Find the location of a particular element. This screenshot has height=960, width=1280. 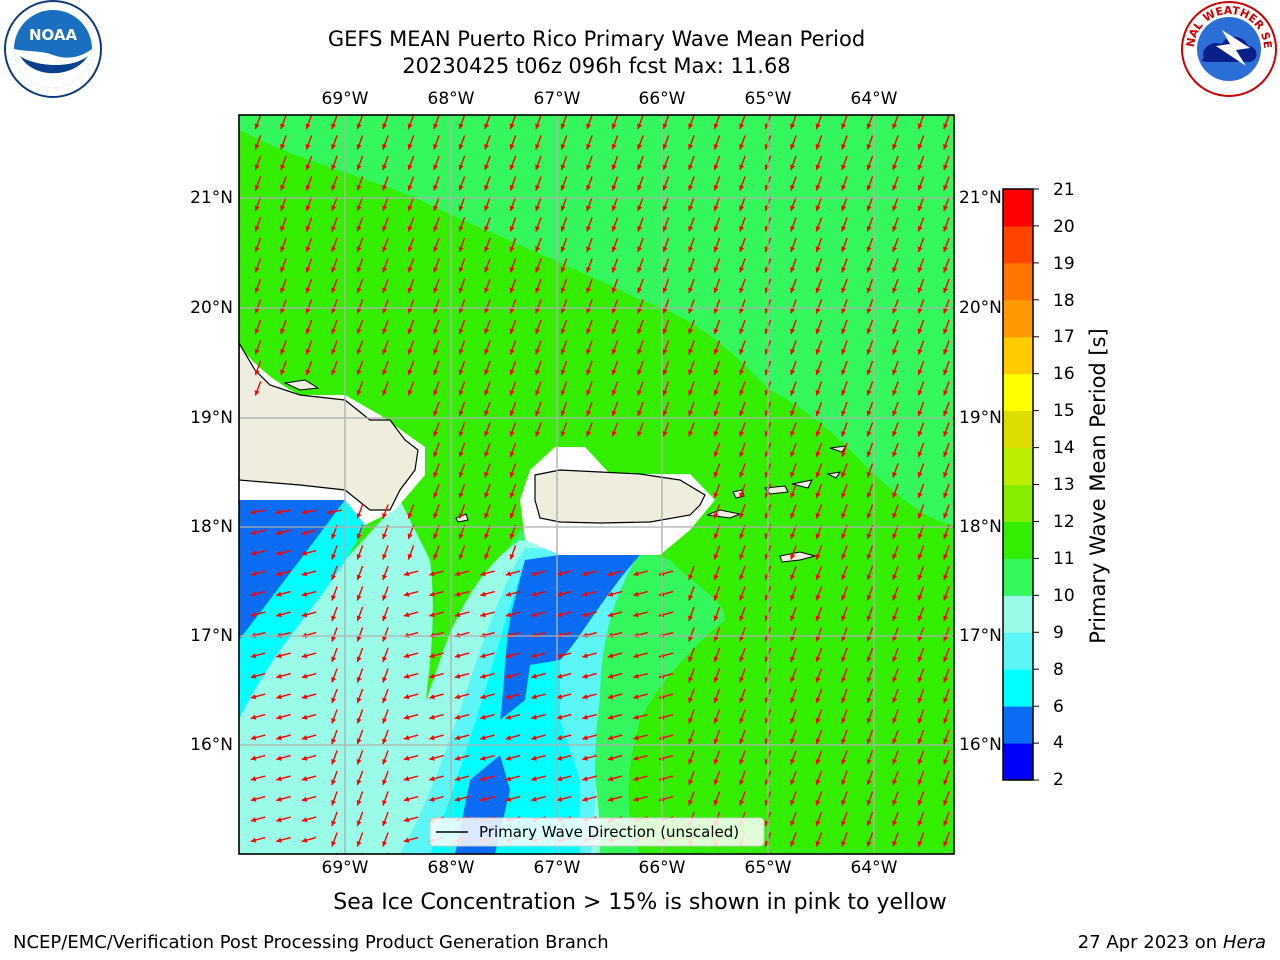

colorbar-tick-20: 20 is located at coordinates (1064, 227).